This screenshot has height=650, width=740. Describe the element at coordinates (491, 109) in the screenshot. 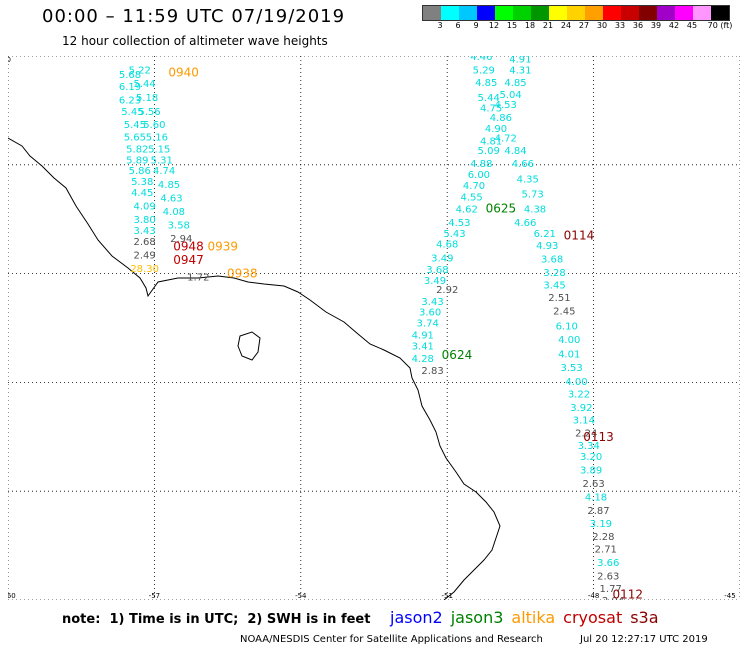

I see `wave-height-value: 4.75` at that location.